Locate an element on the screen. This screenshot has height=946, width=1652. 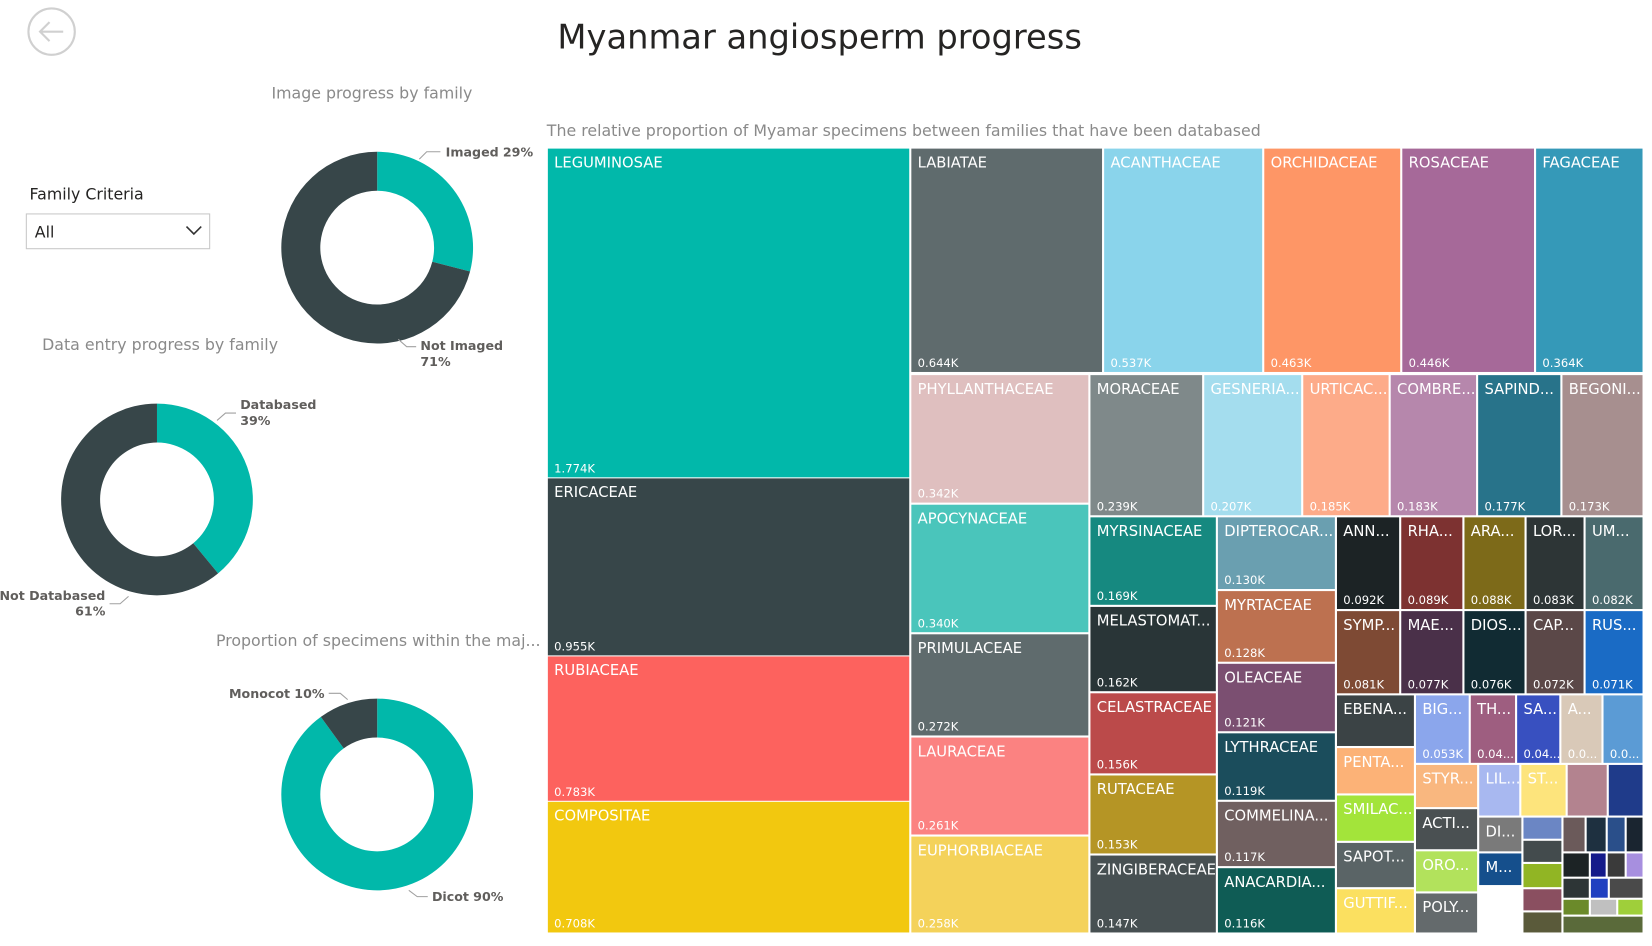
cell-value: 0.207K is located at coordinates (1231, 506).